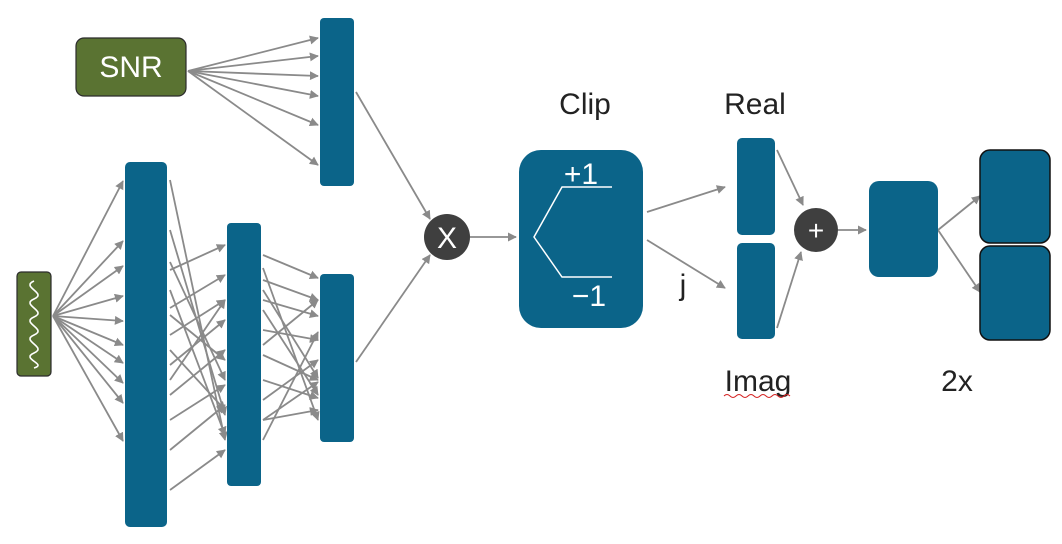 The height and width of the screenshot is (544, 1062). I want to click on add-operator-icon: +, so click(816, 230).